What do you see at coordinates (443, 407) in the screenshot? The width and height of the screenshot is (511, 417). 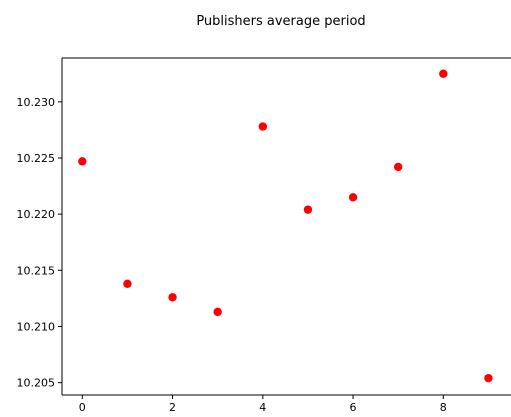 I see `x-tick-label: 8` at bounding box center [443, 407].